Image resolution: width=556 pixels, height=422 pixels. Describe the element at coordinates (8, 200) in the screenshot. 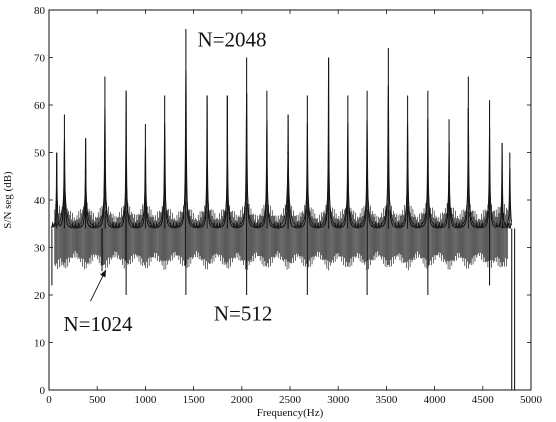

I see `y-axis-label: S/N seg (dB)` at that location.